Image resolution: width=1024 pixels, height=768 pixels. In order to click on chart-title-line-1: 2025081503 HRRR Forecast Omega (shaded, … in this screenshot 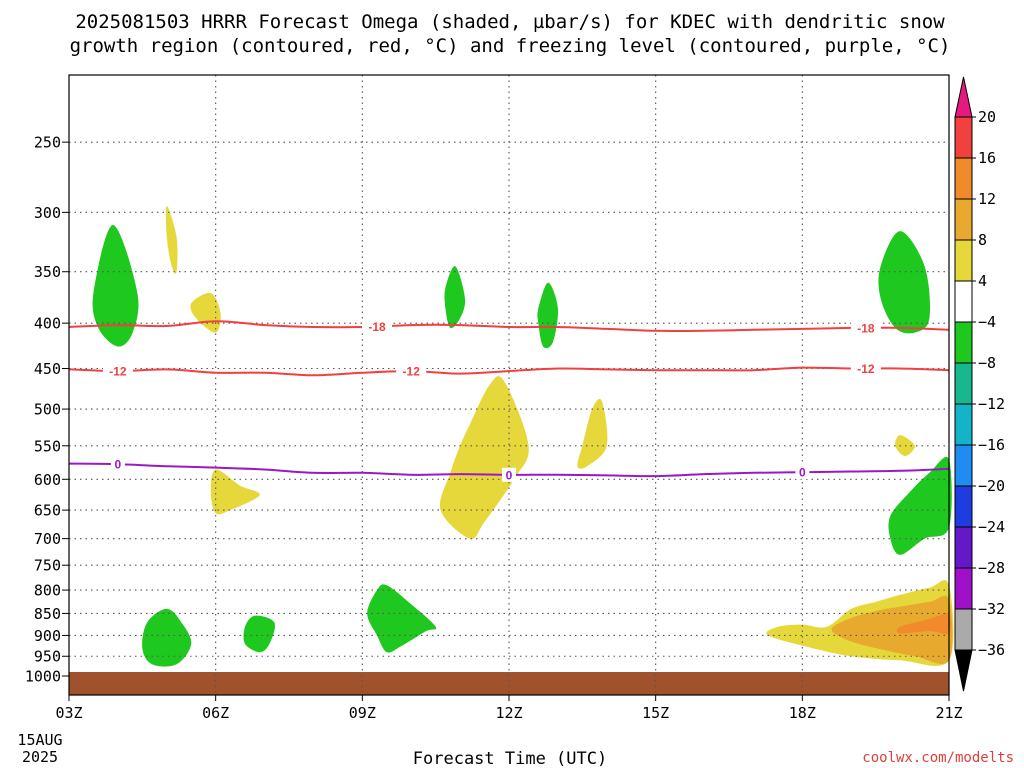, I will do `click(510, 22)`.